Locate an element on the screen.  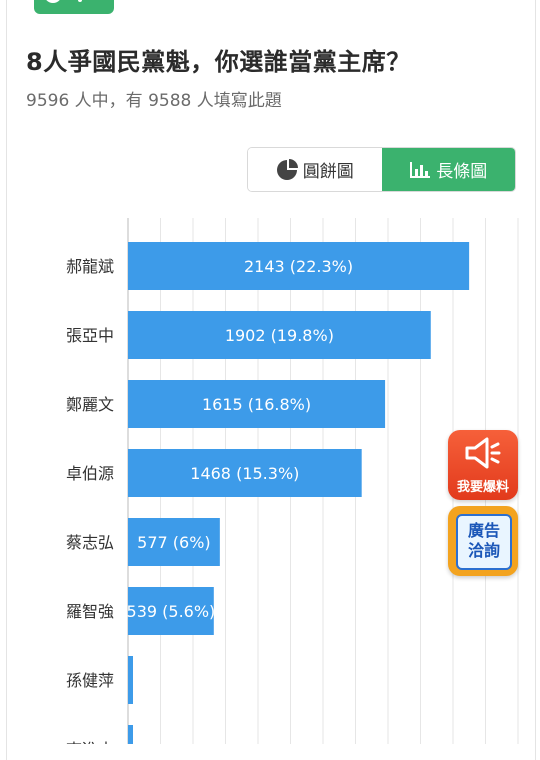
category-label-3: 卓伯源 is located at coordinates (90, 473).